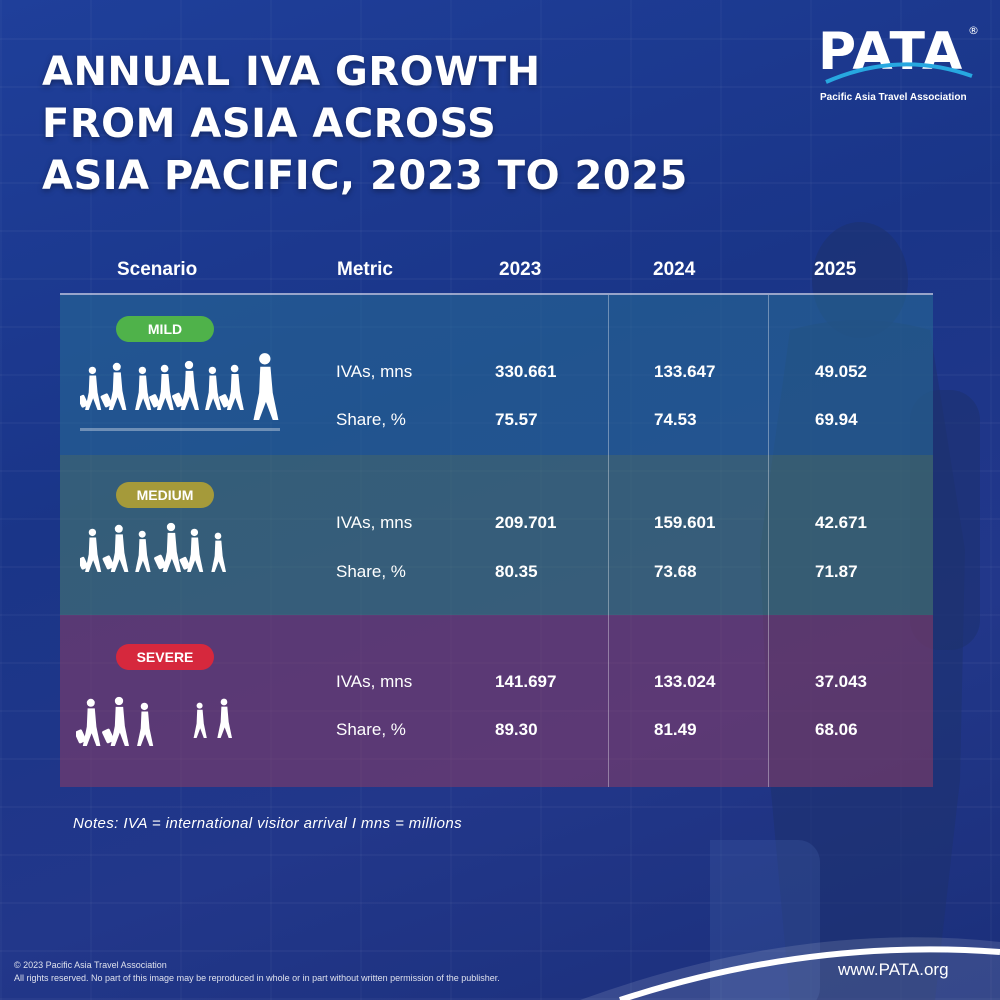 This screenshot has width=1000, height=1000. Describe the element at coordinates (841, 371) in the screenshot. I see `cell-mild-ivas-2025: 49.052` at that location.